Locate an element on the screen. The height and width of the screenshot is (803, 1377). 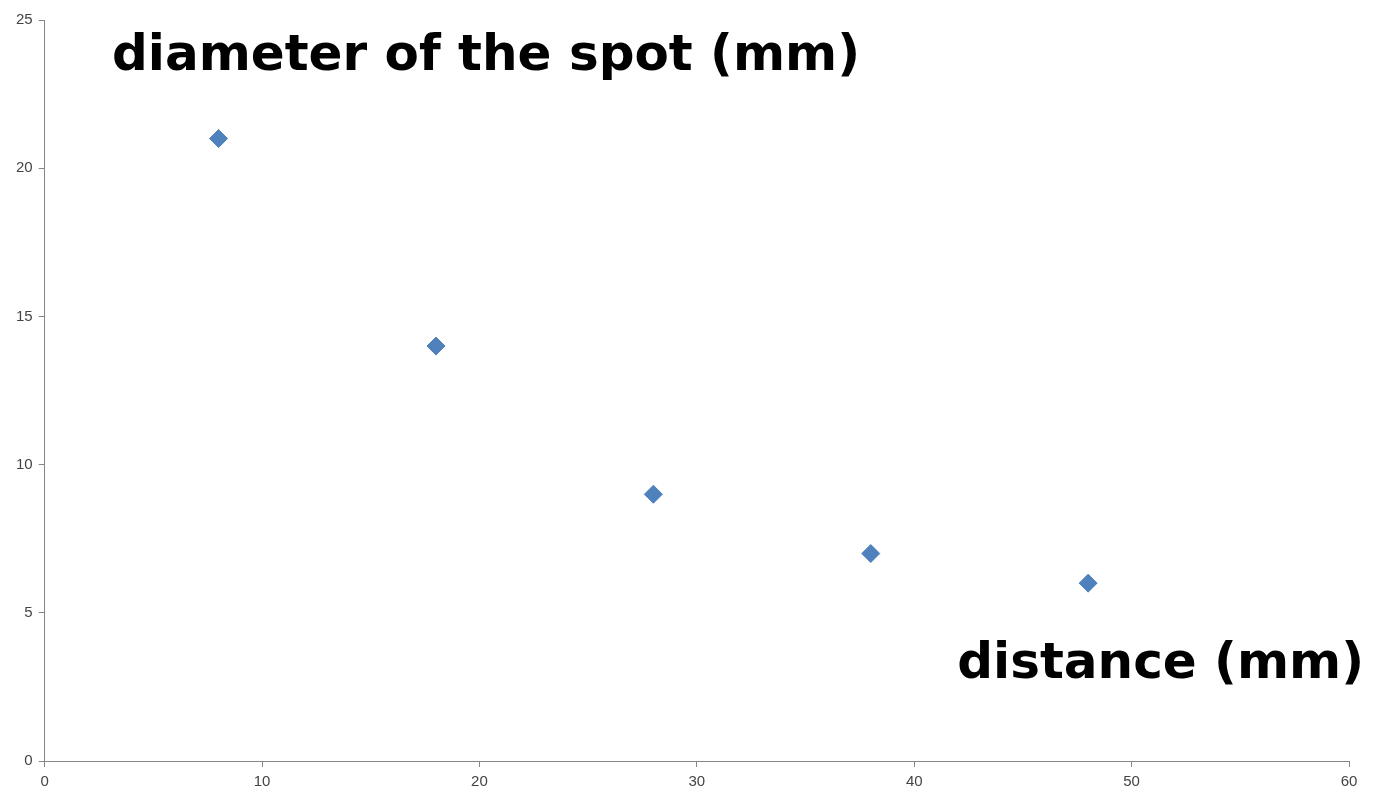
x-axis-title: distance (mm) is located at coordinates (1160, 660).